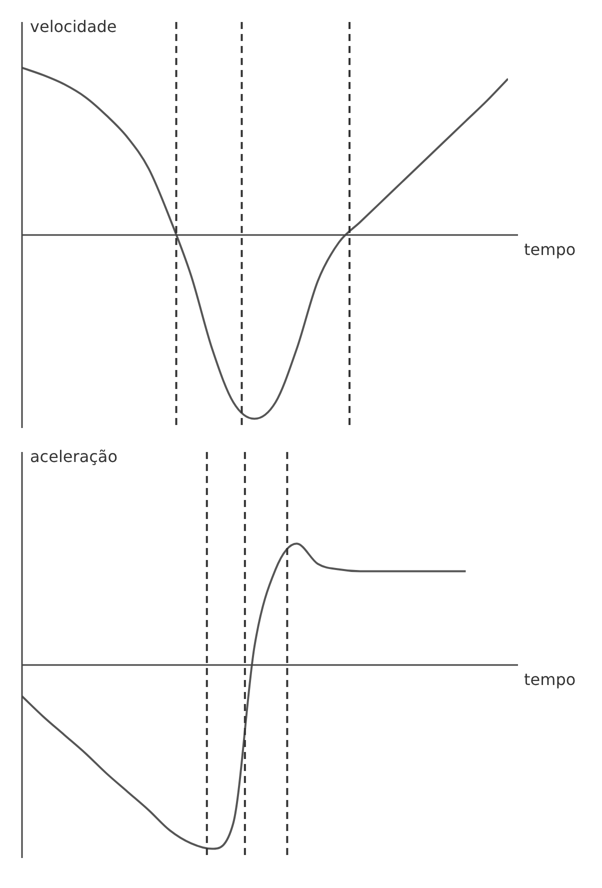 The height and width of the screenshot is (888, 602). What do you see at coordinates (74, 456) in the screenshot?
I see `y-axis-title: aceleração` at bounding box center [74, 456].